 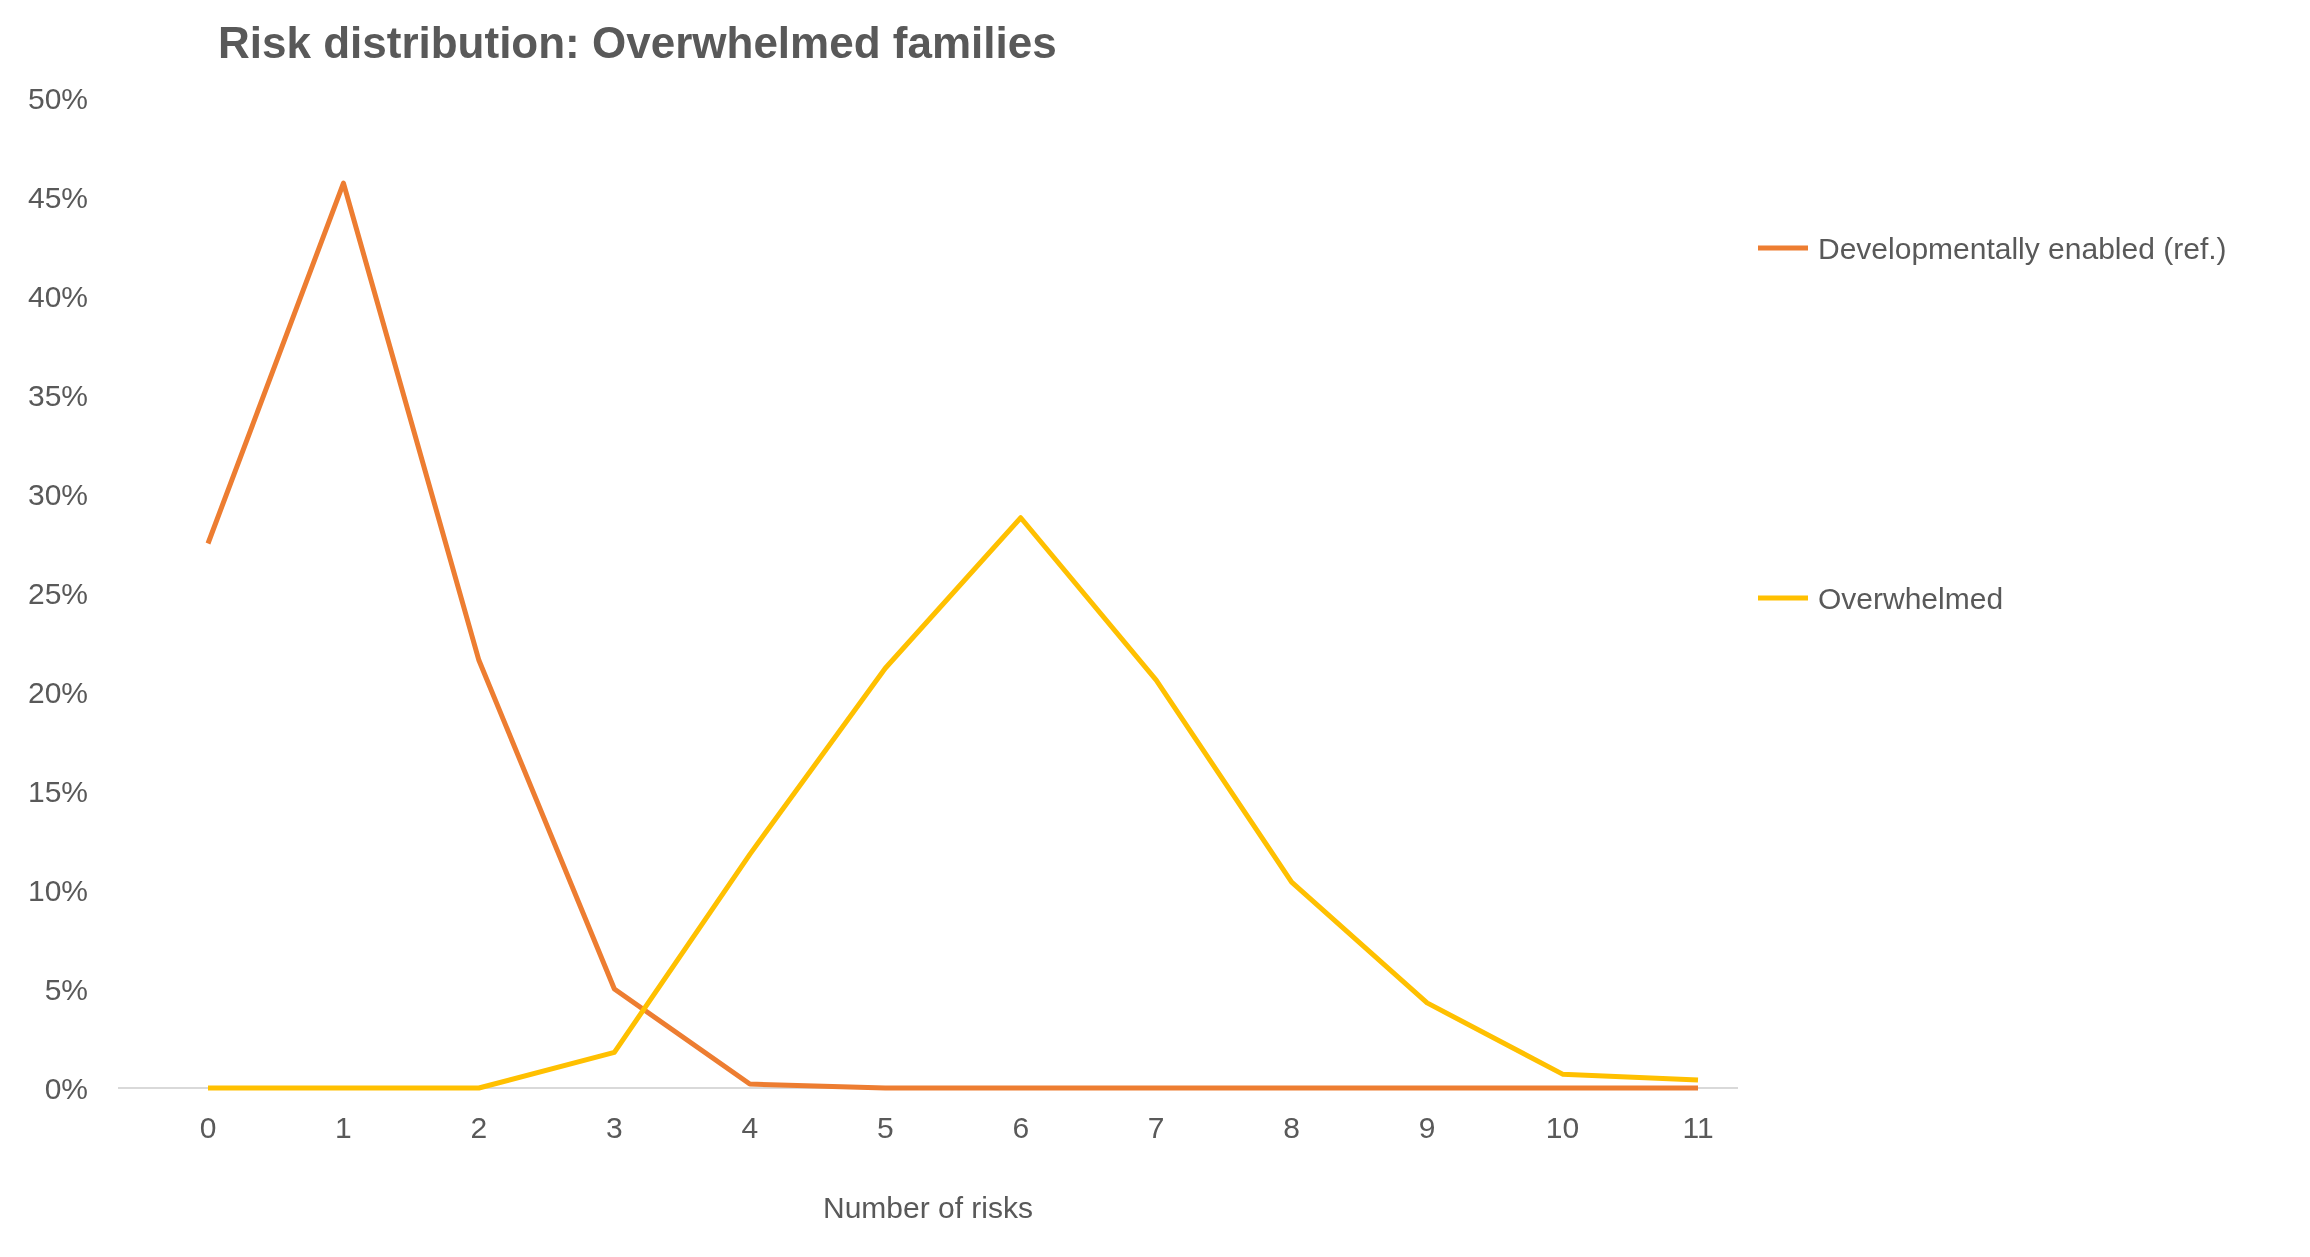 I want to click on x-tick-label: 2, so click(x=479, y=1127).